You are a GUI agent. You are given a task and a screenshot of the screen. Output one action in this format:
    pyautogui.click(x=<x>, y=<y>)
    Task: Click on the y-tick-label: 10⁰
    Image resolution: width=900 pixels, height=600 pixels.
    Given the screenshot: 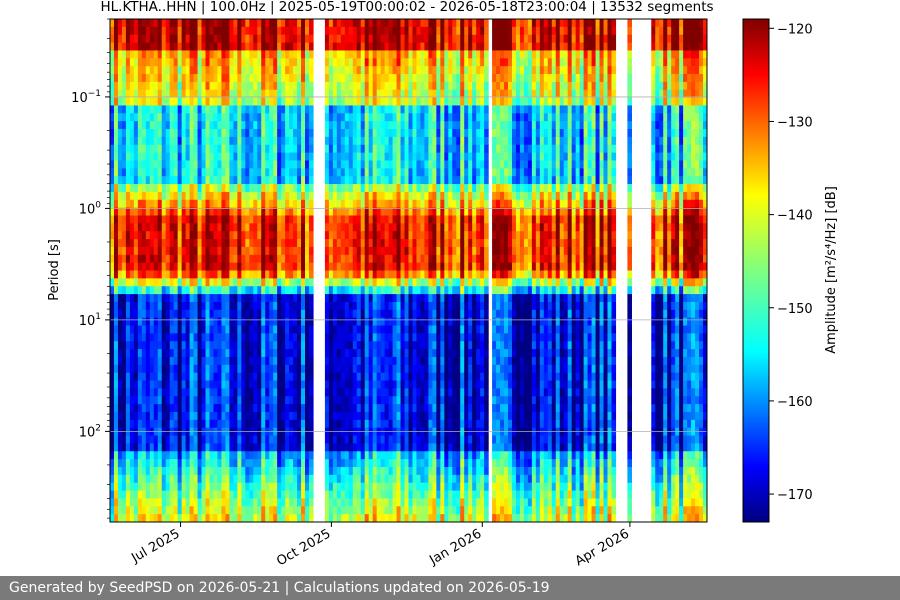 What is the action you would take?
    pyautogui.click(x=90, y=208)
    